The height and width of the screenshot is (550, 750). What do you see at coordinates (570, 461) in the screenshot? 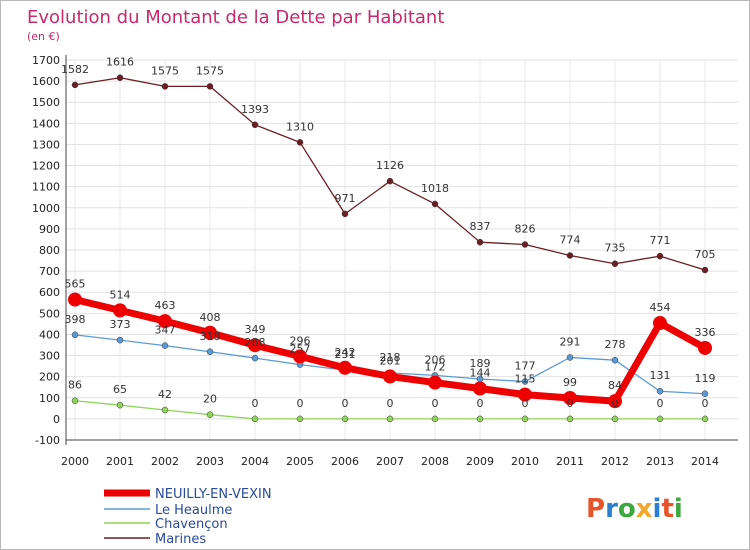
I see `x-tick-label: 2011` at bounding box center [570, 461].